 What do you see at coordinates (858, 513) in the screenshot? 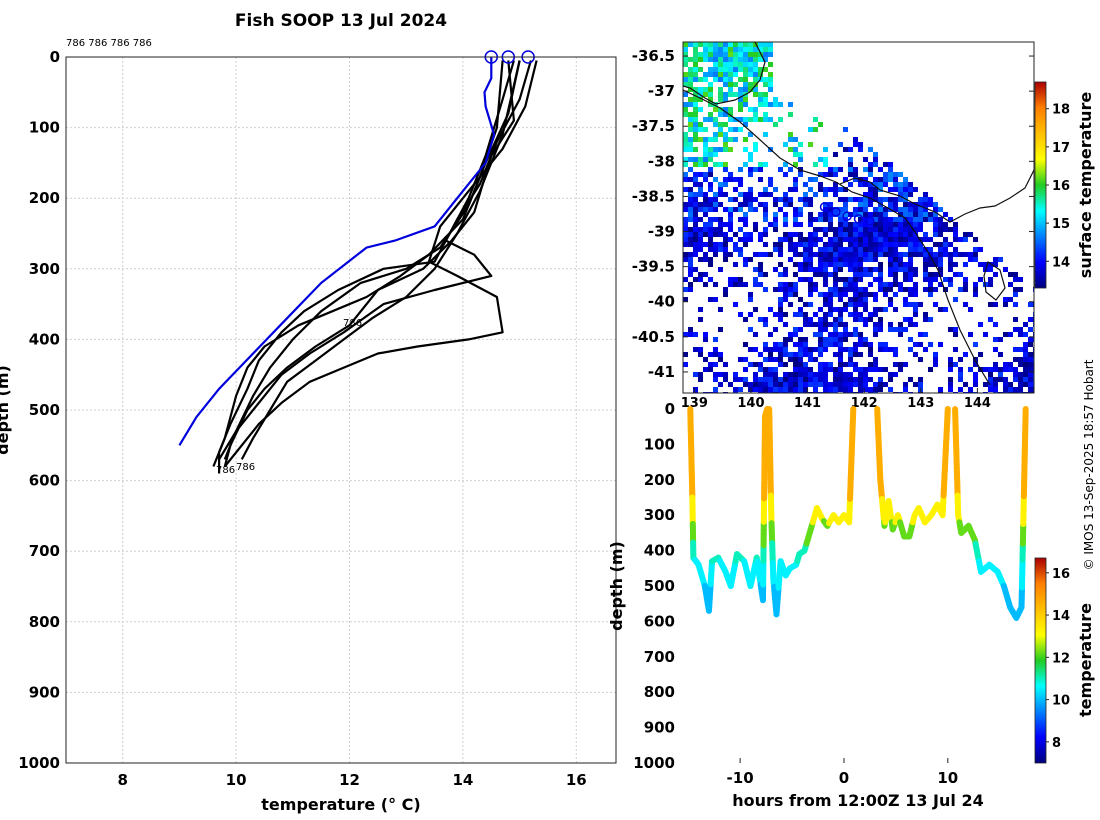
I see `section-series` at bounding box center [858, 513].